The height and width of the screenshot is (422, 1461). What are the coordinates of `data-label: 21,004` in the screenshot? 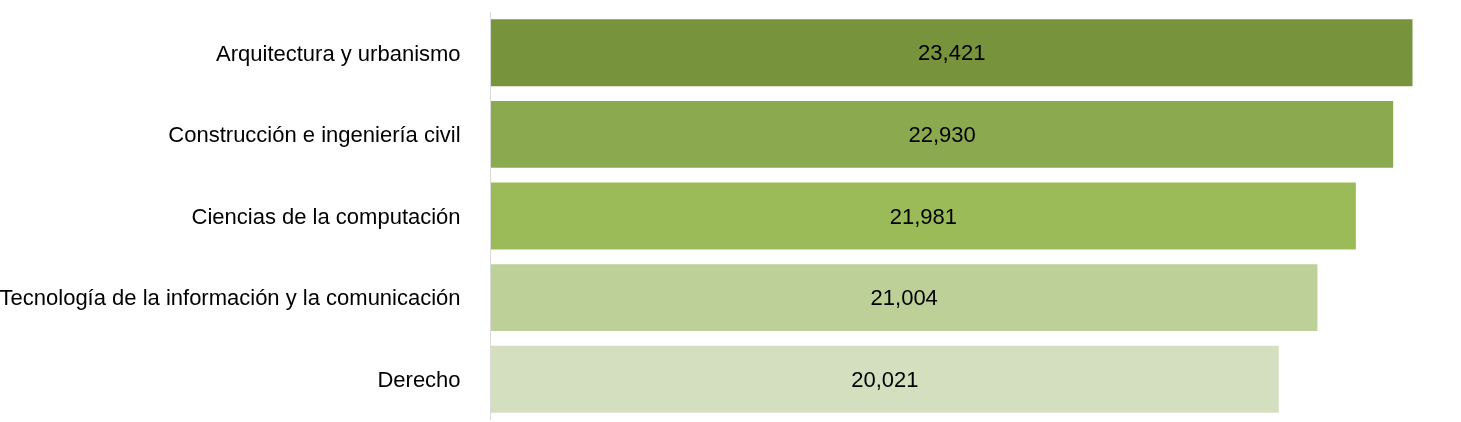 It's located at (904, 298).